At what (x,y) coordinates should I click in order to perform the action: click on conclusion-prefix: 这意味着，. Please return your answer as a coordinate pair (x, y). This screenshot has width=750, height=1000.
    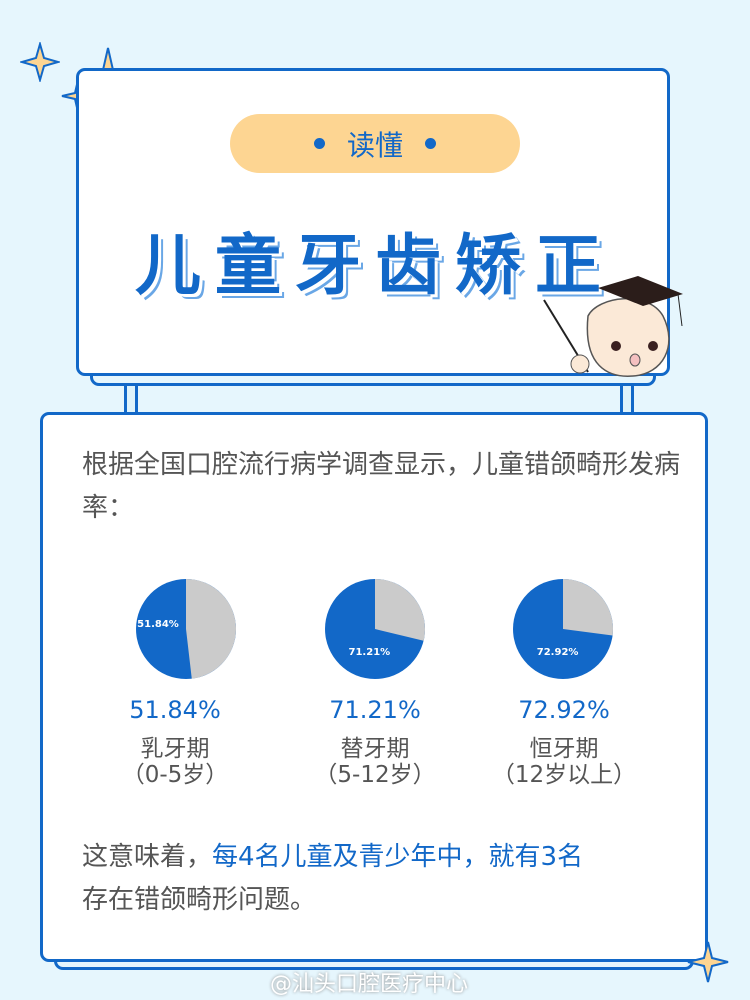
    Looking at the image, I should click on (147, 857).